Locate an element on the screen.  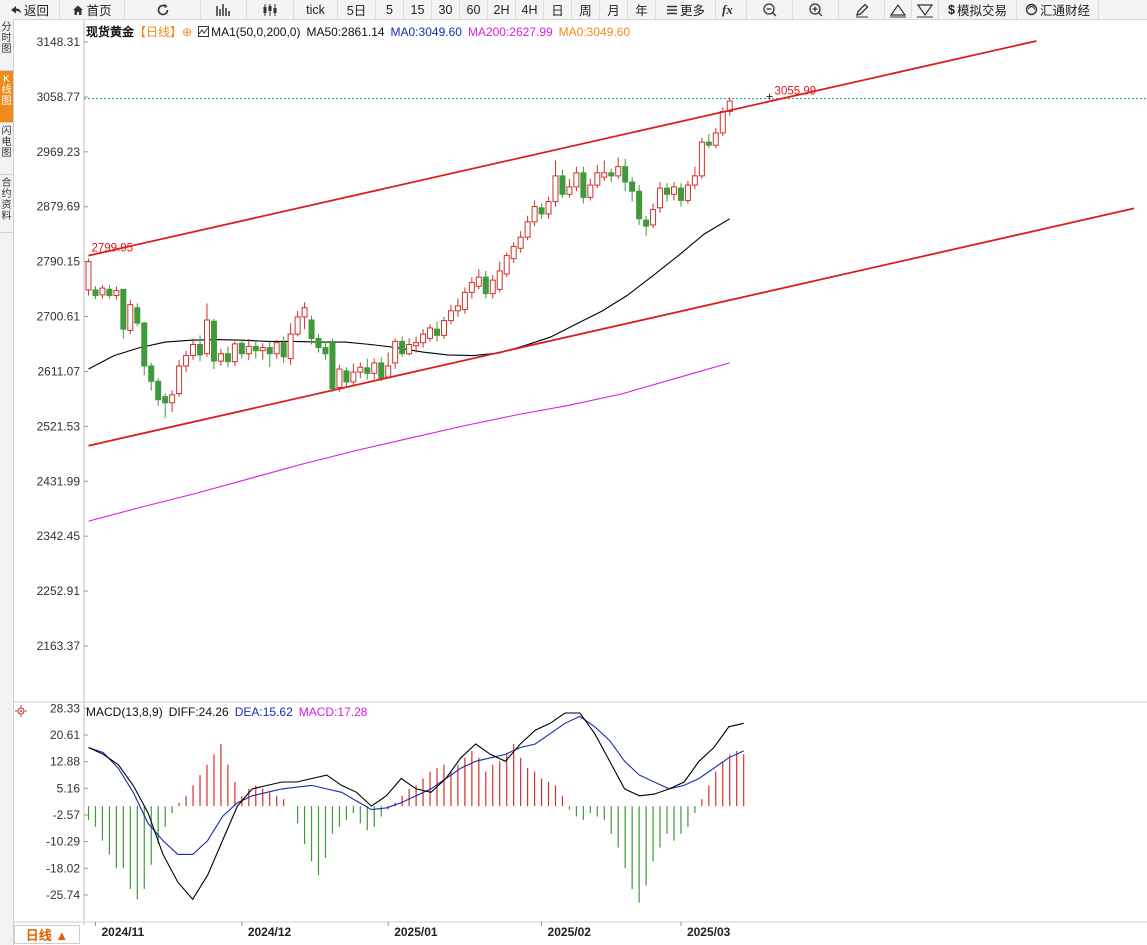
macd-tick-label: -2.57 is located at coordinates (67, 815).